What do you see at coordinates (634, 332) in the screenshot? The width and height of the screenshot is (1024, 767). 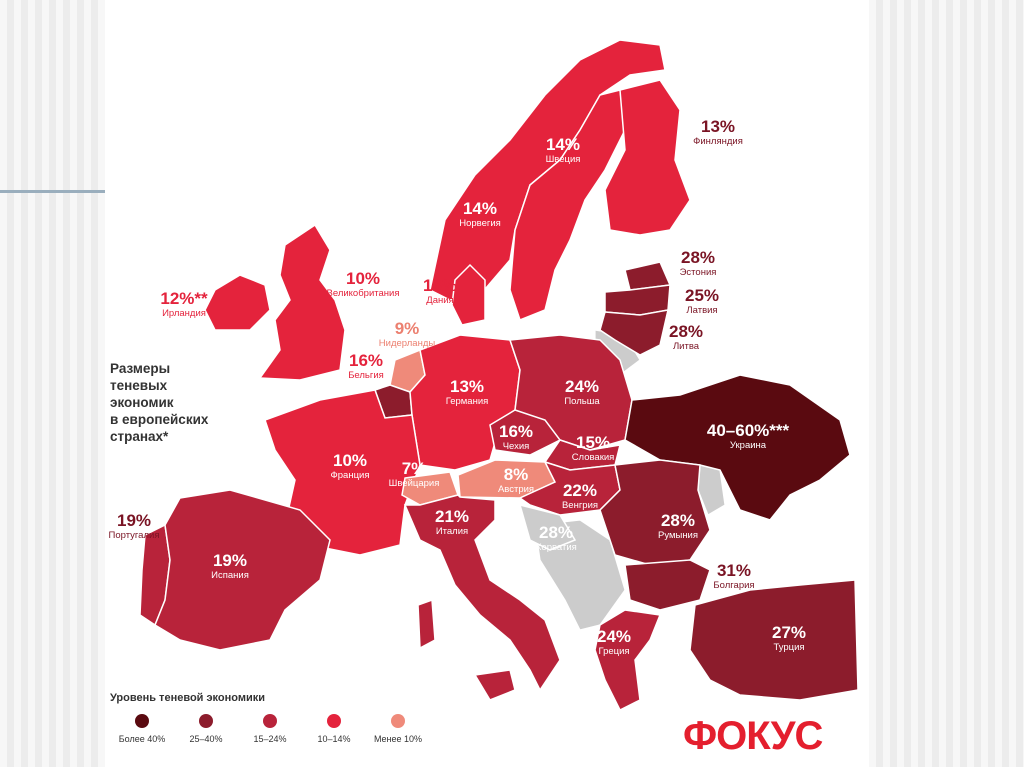 I see `region-lithuania` at bounding box center [634, 332].